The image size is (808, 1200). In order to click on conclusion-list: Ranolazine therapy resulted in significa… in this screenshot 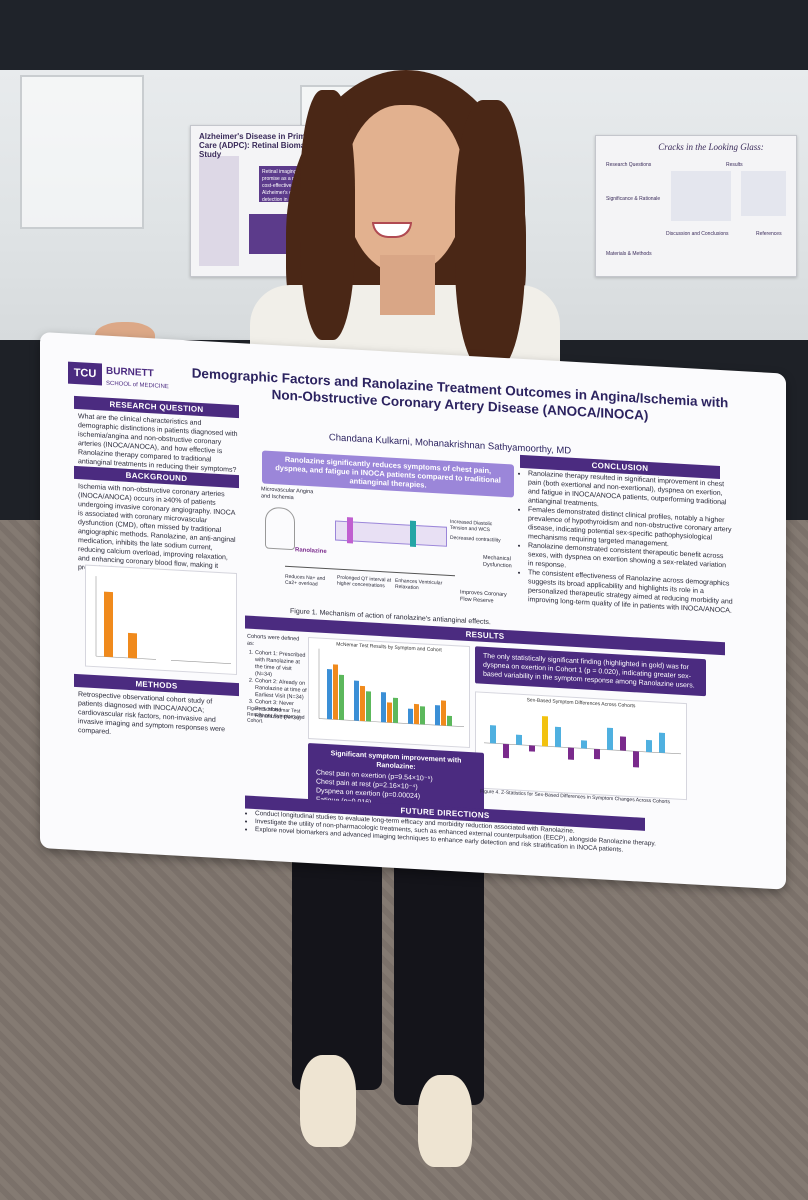, I will do `click(625, 542)`.